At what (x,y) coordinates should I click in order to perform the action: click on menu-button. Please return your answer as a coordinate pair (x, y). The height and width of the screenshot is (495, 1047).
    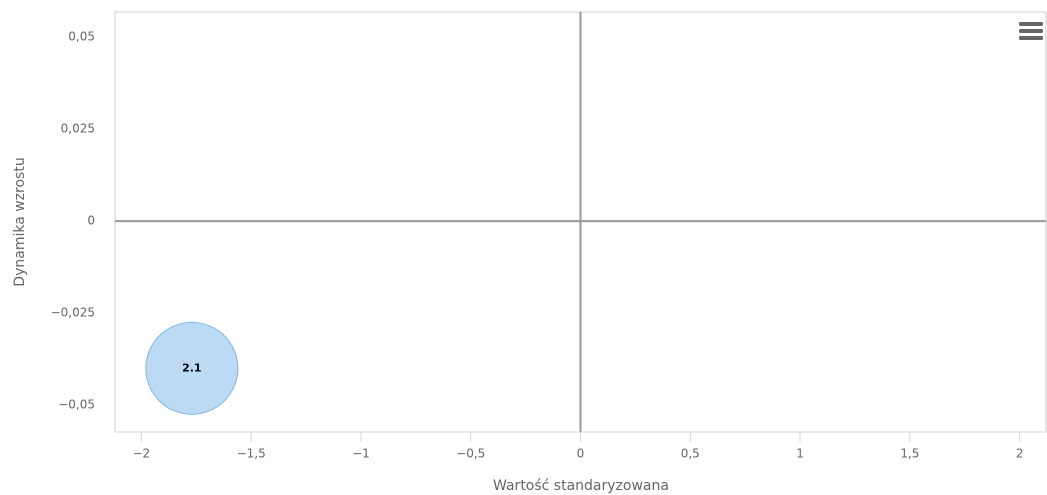
    Looking at the image, I should click on (1031, 31).